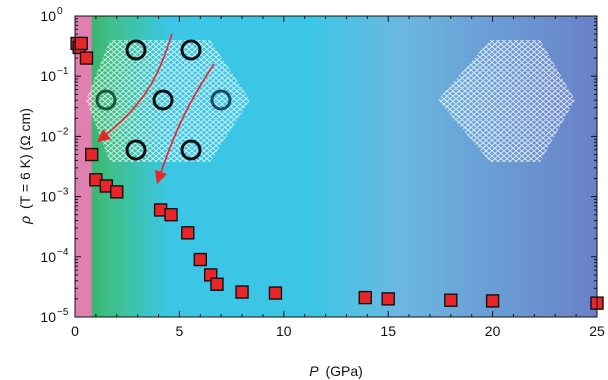 Image resolution: width=608 pixels, height=380 pixels. I want to click on x-tick-label: 25, so click(597, 331).